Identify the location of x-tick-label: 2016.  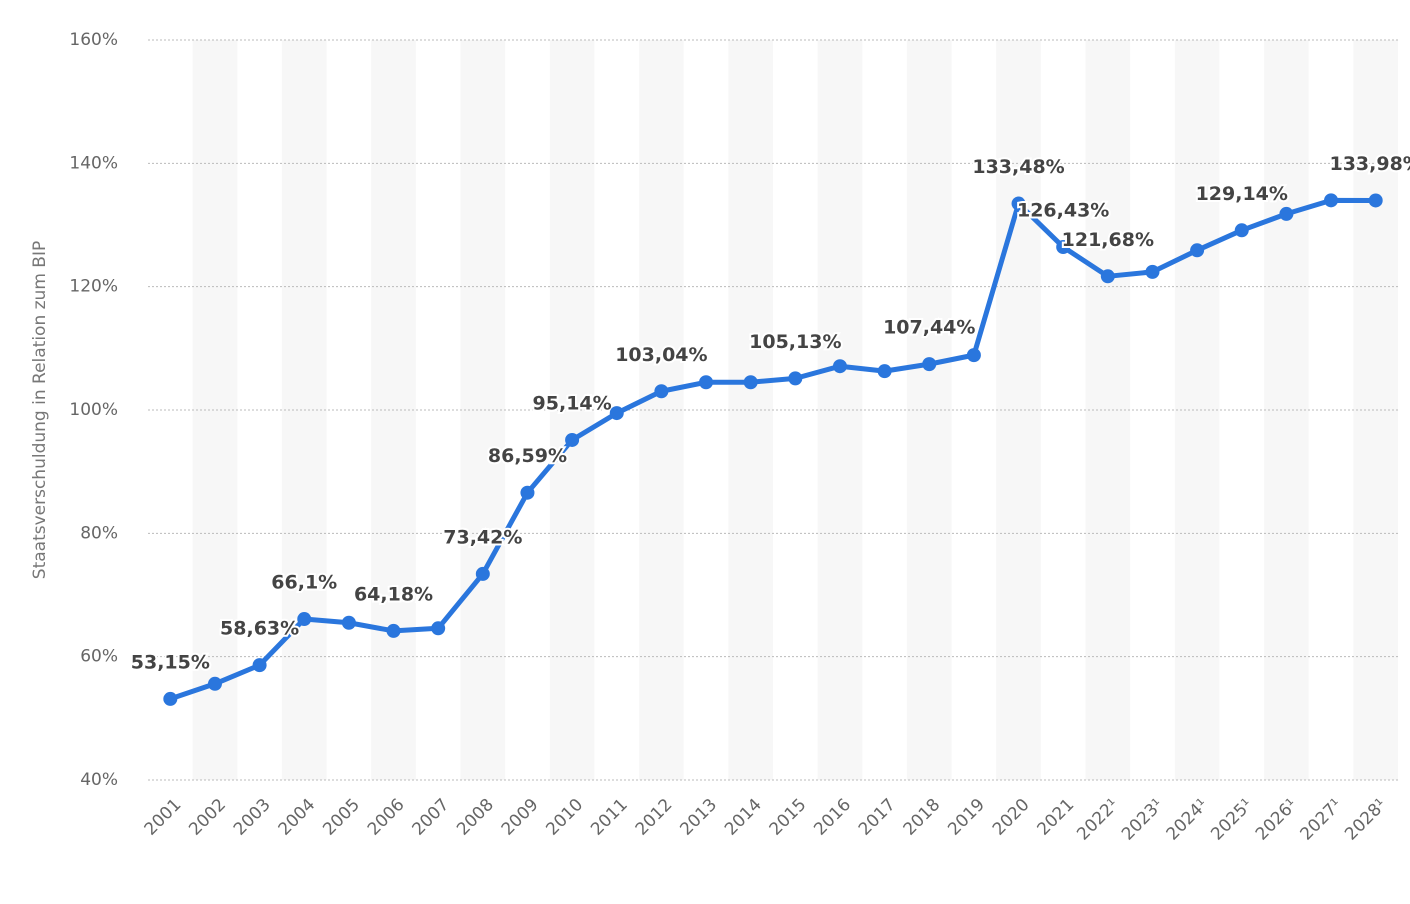
(832, 817).